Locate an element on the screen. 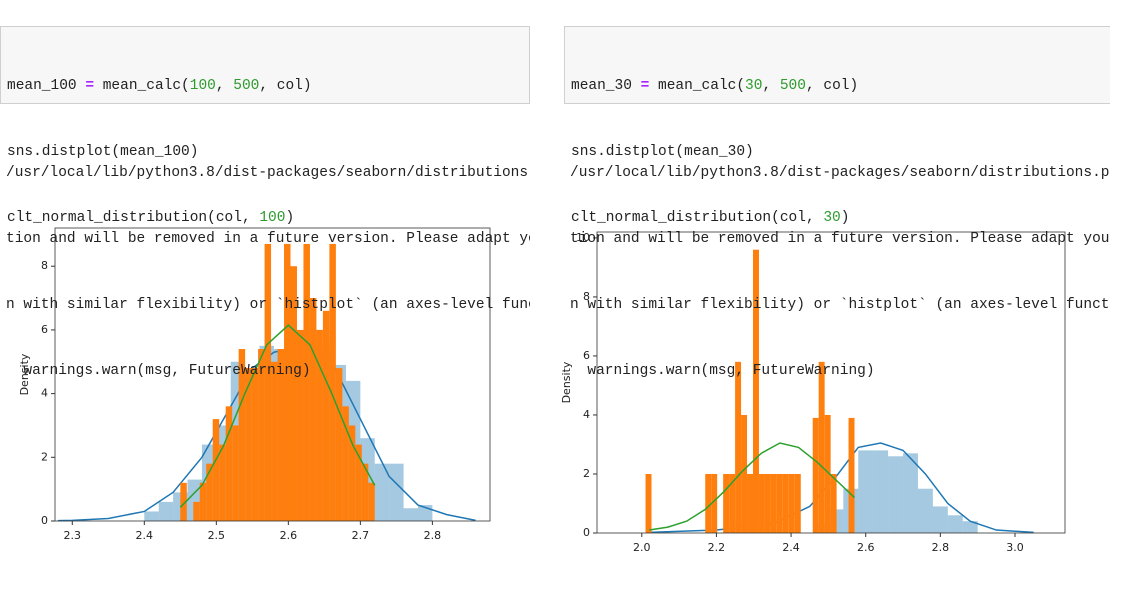 The width and height of the screenshot is (1128, 614). x-tick-label: 2.7 is located at coordinates (361, 535).